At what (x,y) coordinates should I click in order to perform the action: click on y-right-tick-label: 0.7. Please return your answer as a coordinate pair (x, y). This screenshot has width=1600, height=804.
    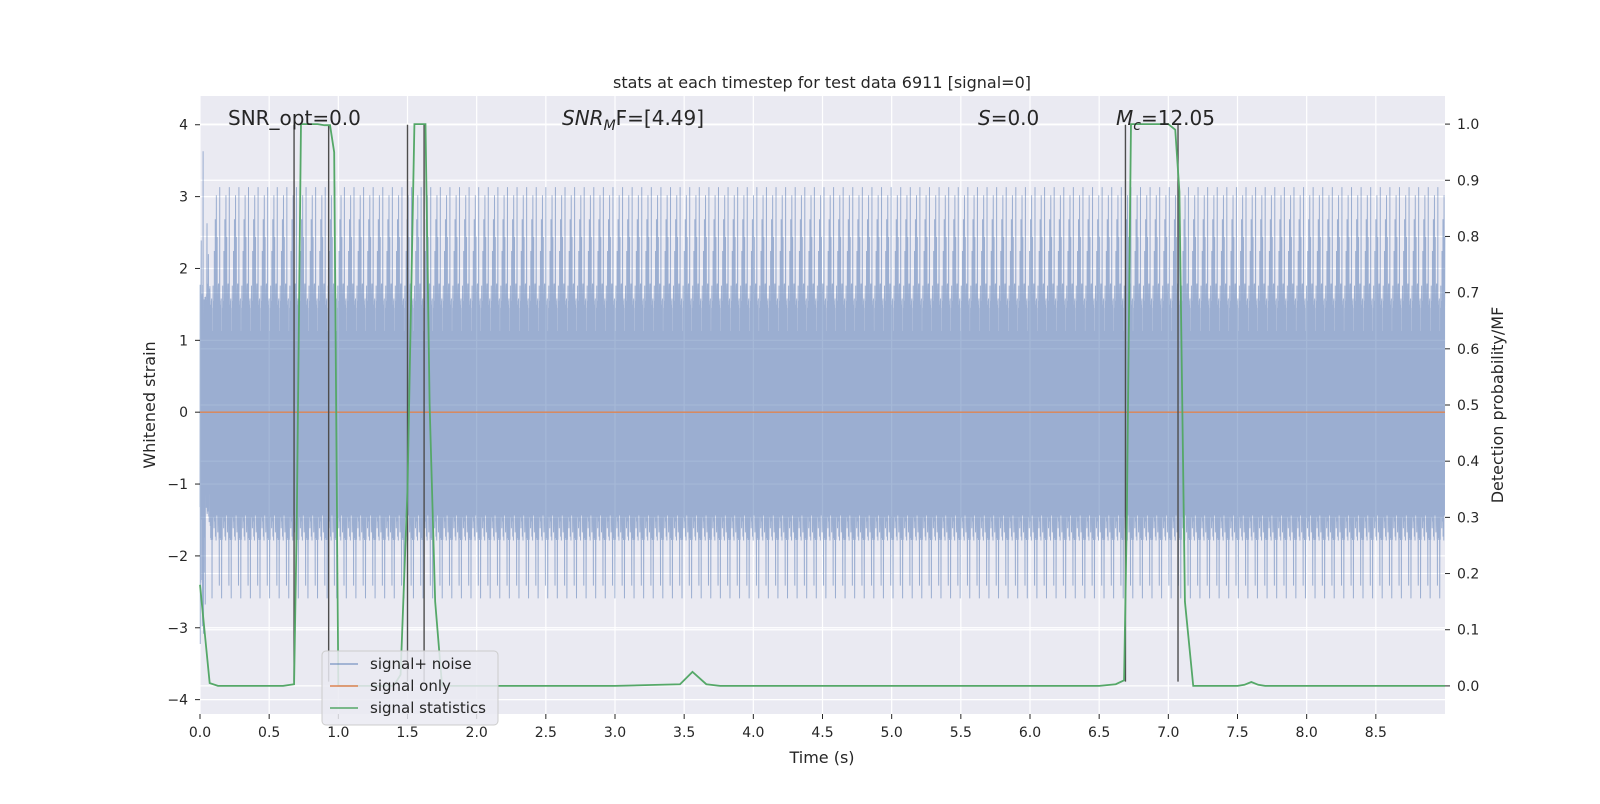
    Looking at the image, I should click on (1468, 294).